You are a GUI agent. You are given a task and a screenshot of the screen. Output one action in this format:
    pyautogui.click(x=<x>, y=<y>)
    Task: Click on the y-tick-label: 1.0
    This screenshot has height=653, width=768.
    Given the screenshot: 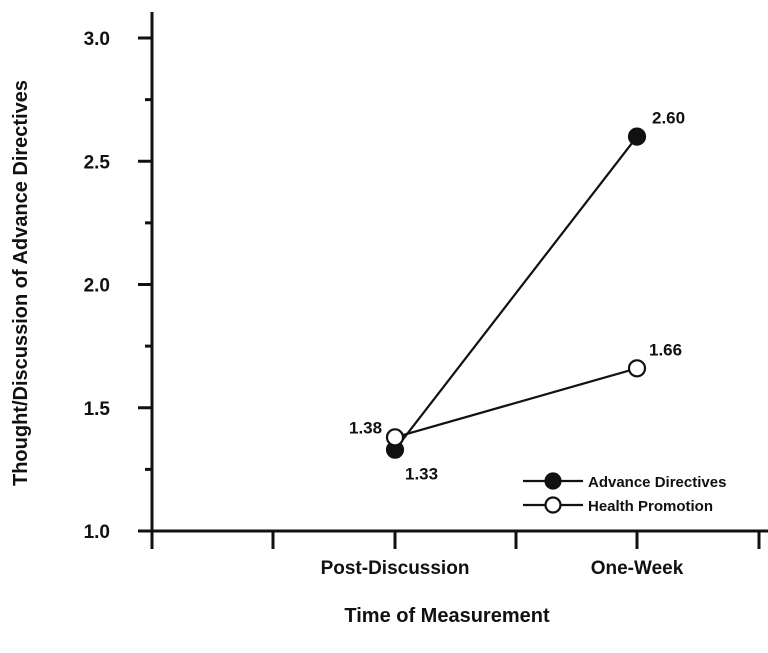 What is the action you would take?
    pyautogui.click(x=97, y=532)
    